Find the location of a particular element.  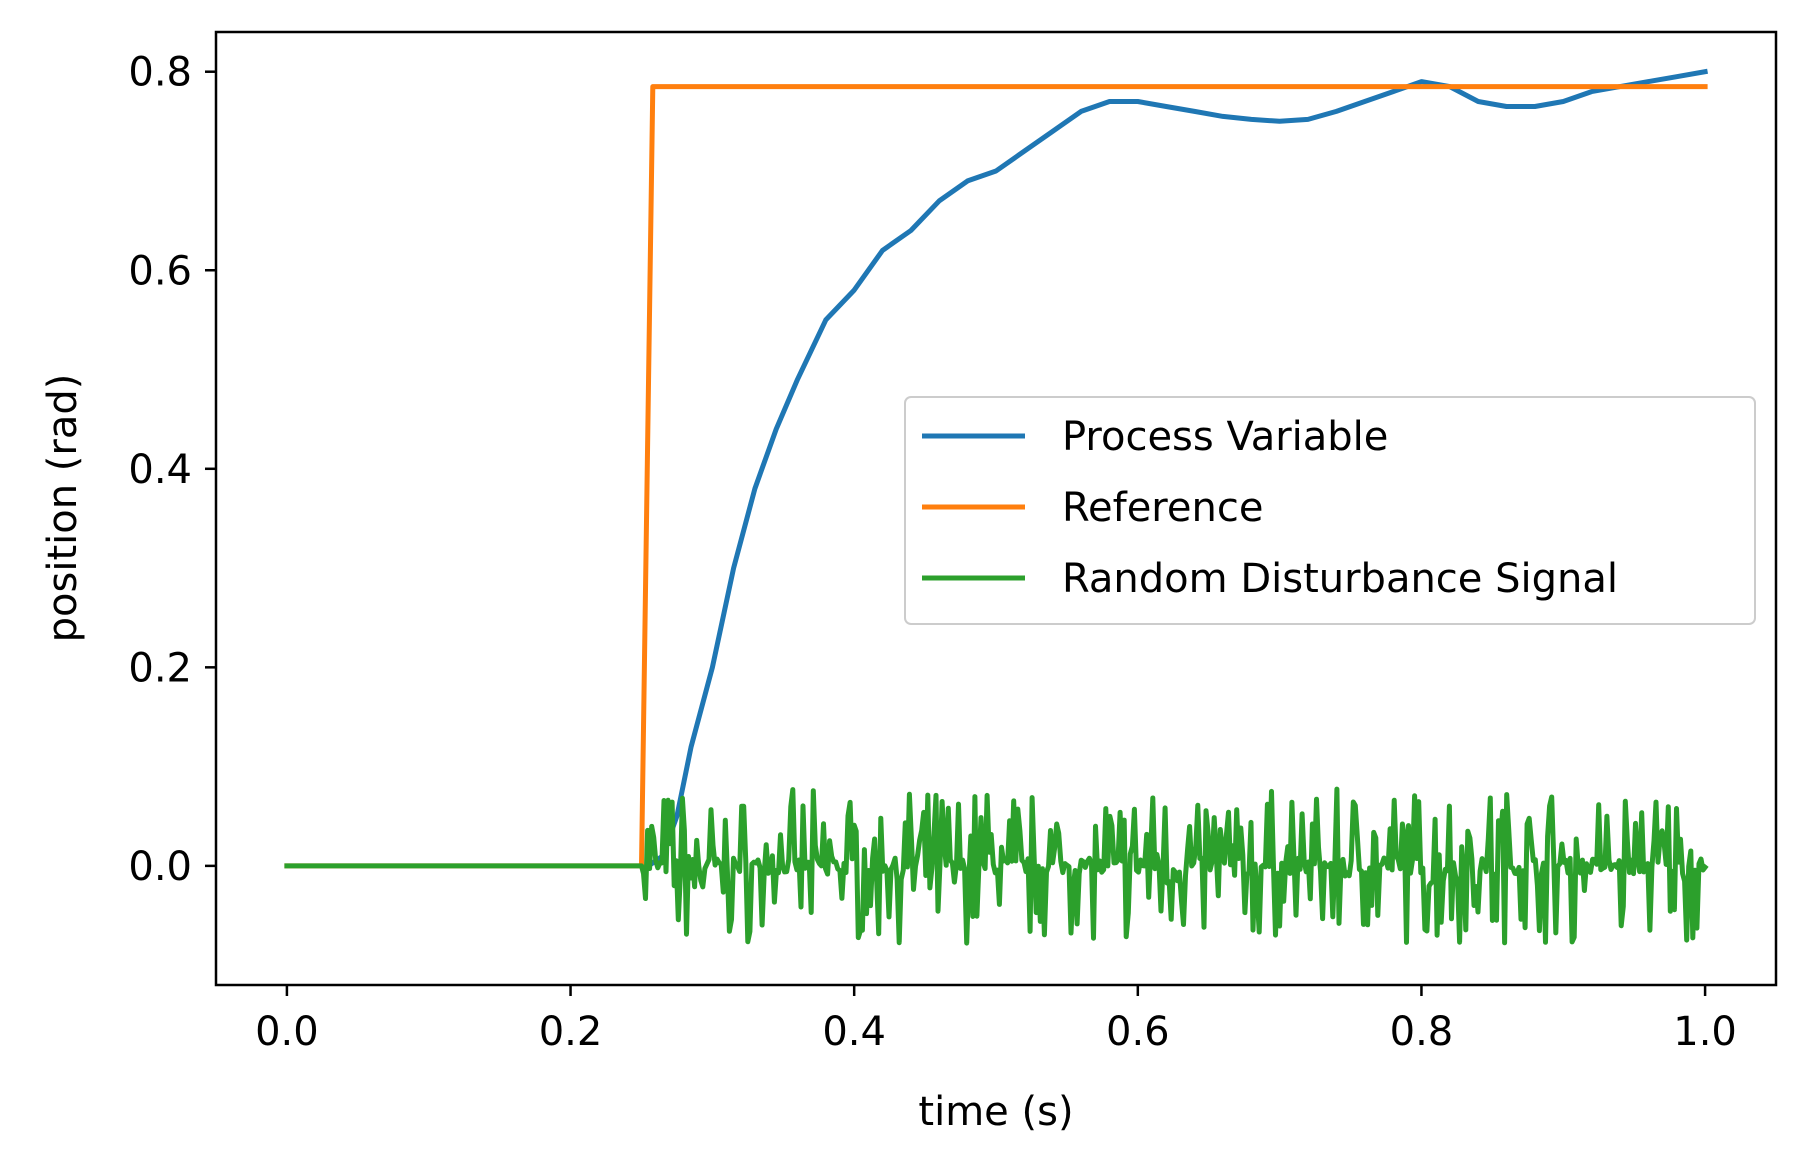

legend-label-process-variable: Process Variable is located at coordinates (1225, 437).